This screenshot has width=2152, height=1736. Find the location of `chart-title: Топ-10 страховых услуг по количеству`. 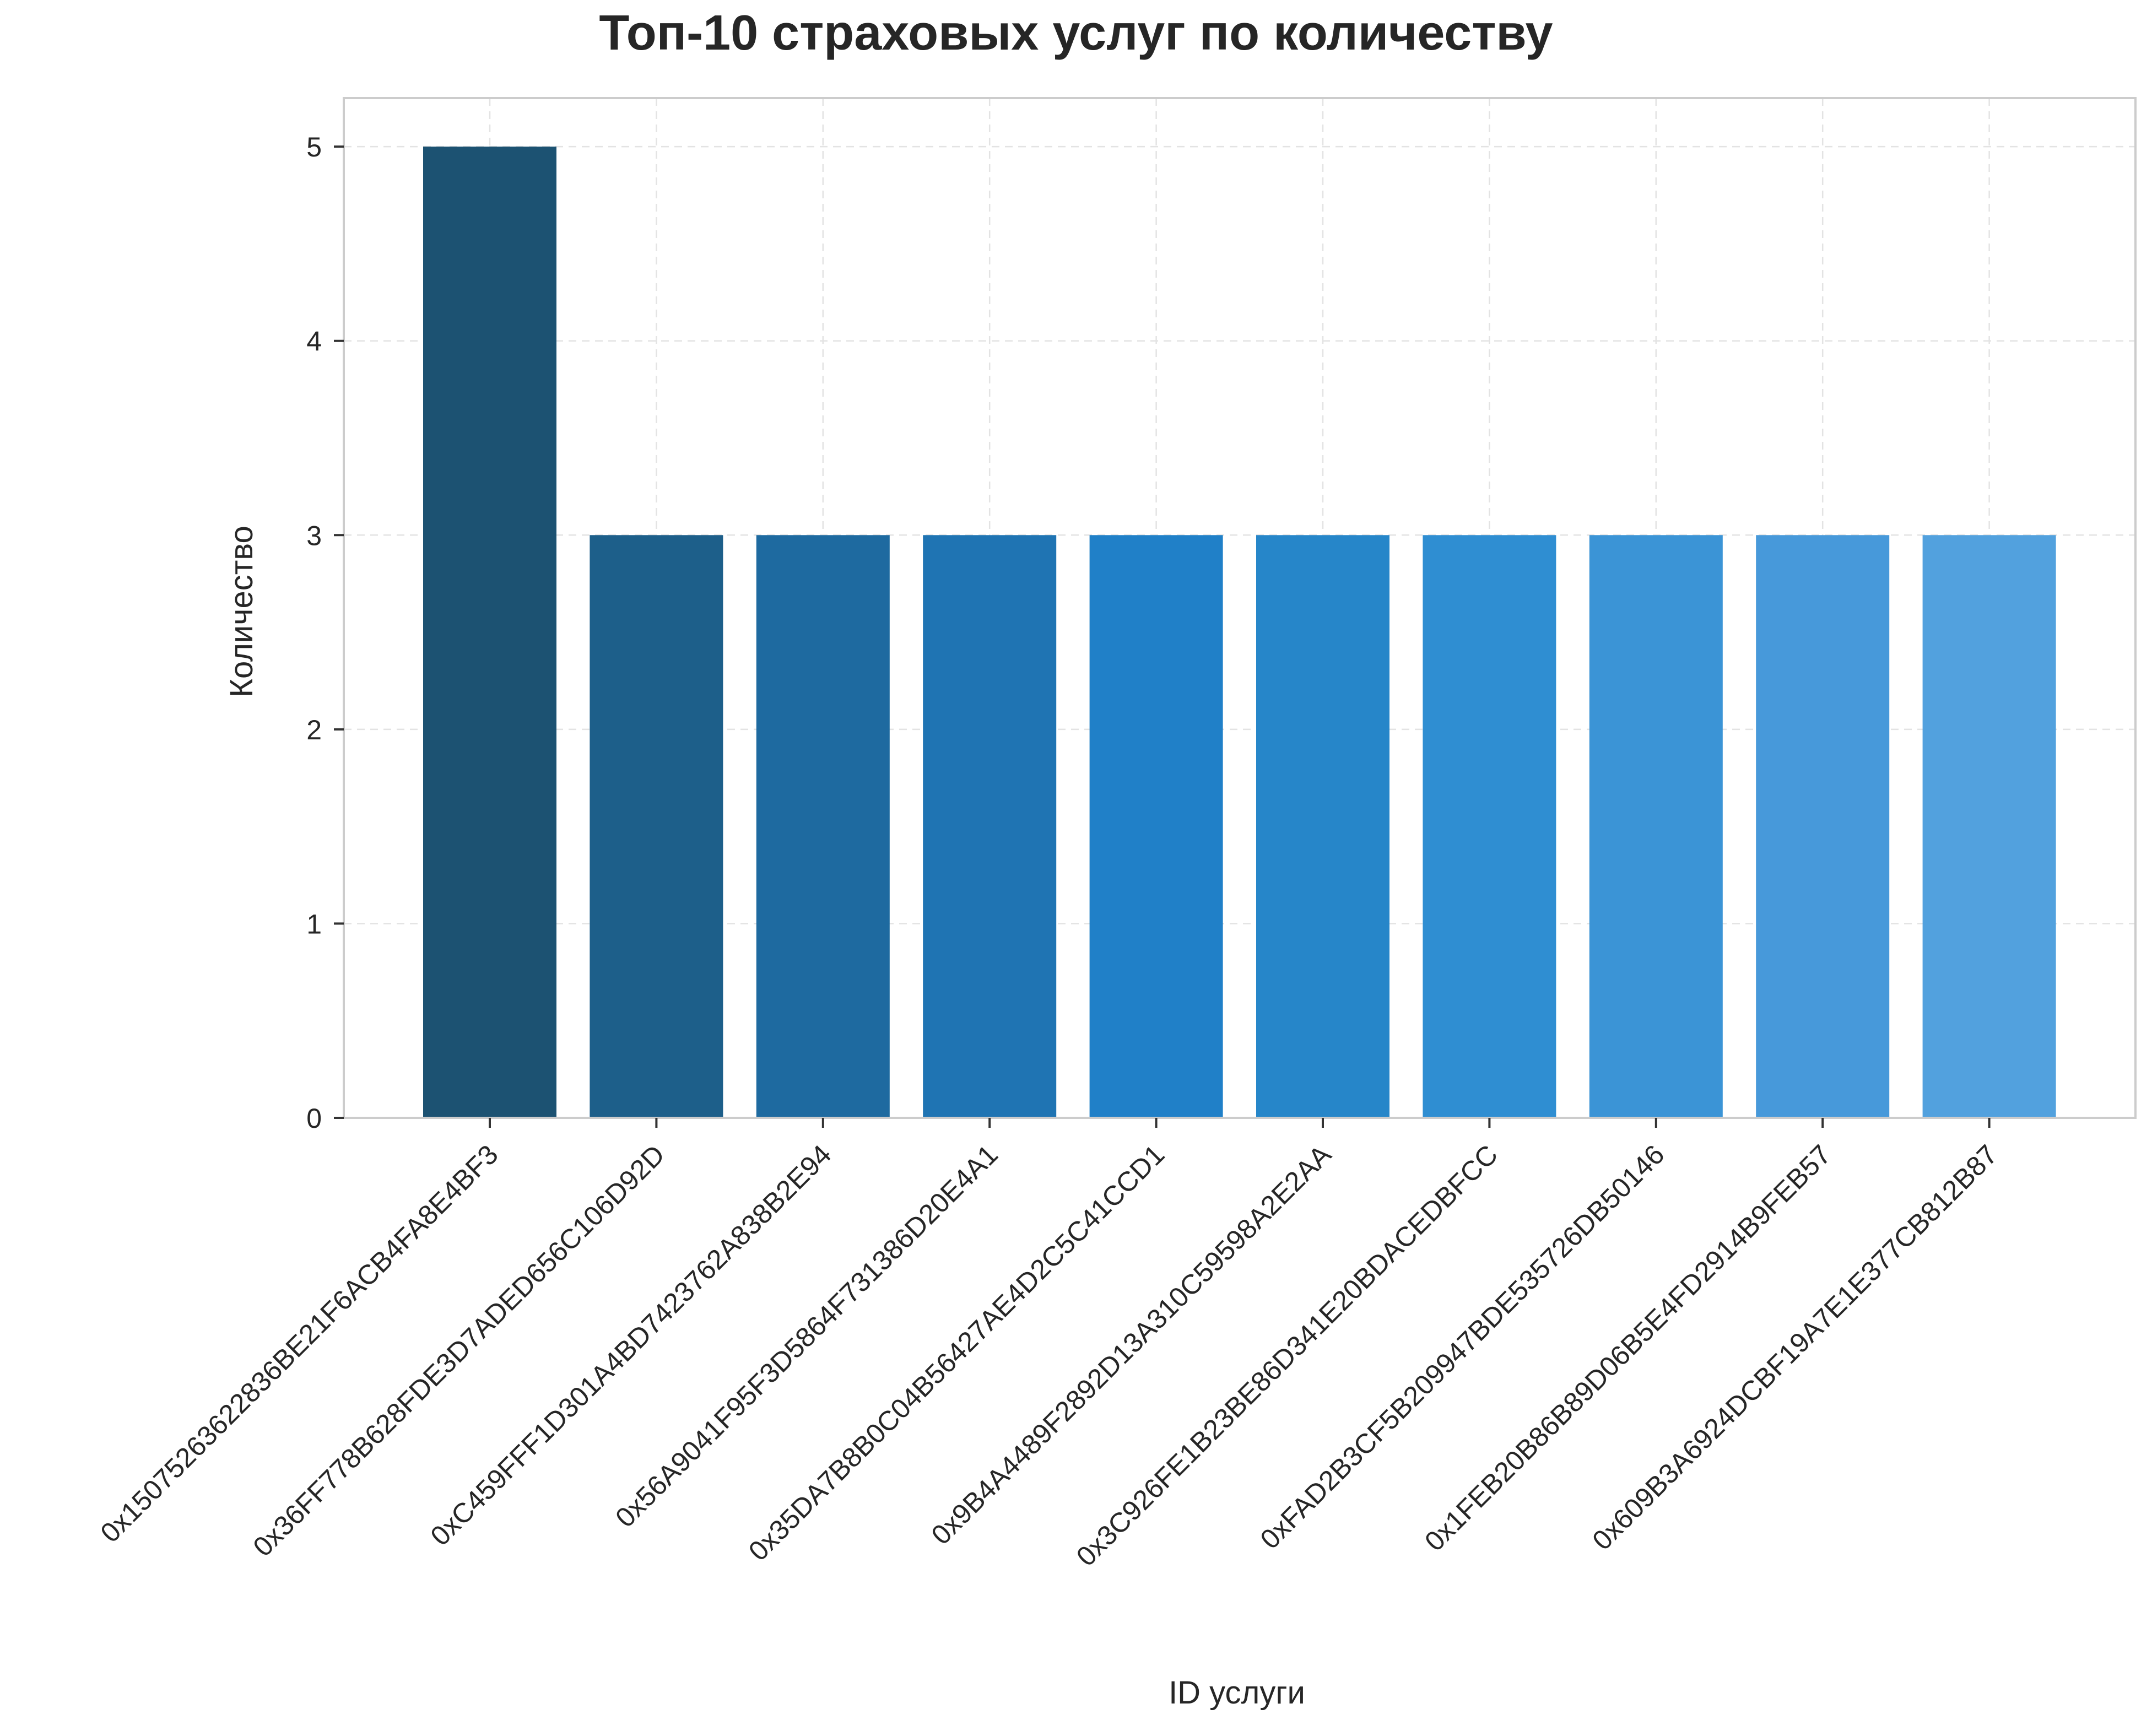

chart-title: Топ-10 страховых услуг по количеству is located at coordinates (1076, 33).